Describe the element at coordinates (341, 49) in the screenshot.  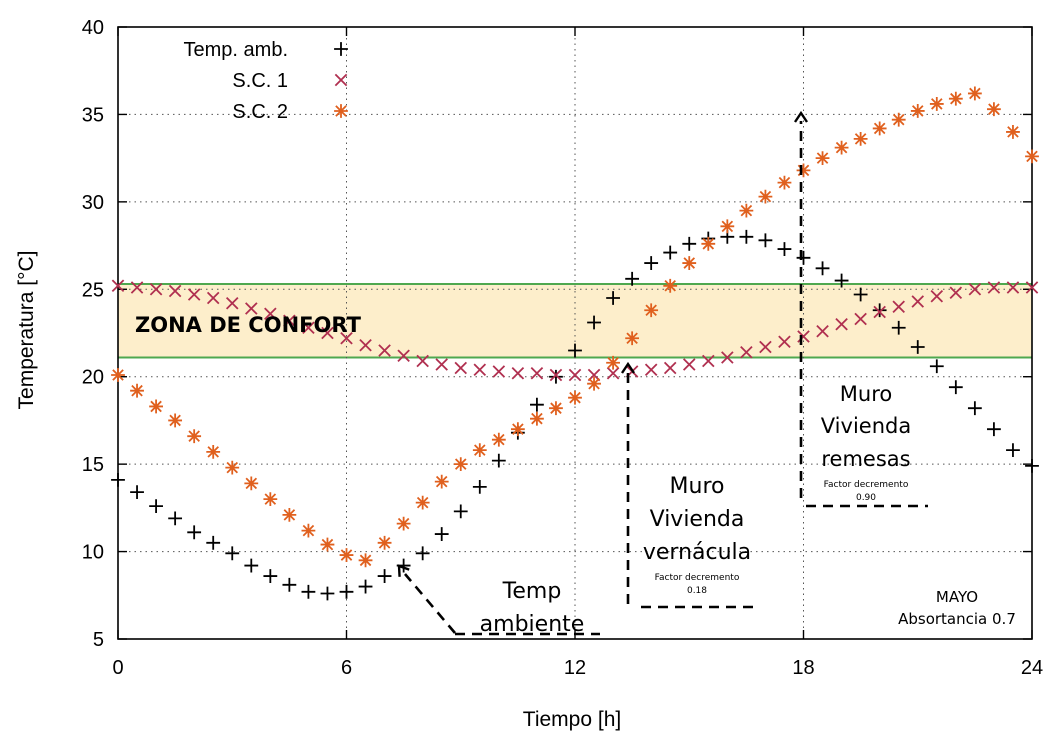
I see `legend-marker` at that location.